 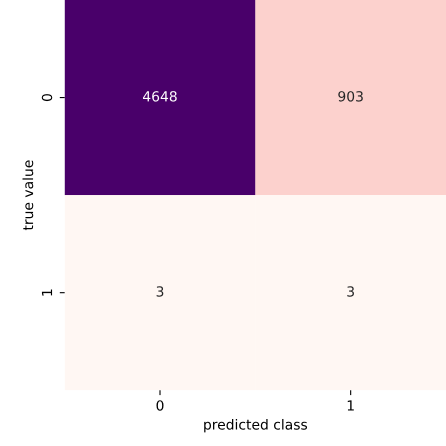 What do you see at coordinates (28, 195) in the screenshot?
I see `y-axis-title: true value` at bounding box center [28, 195].